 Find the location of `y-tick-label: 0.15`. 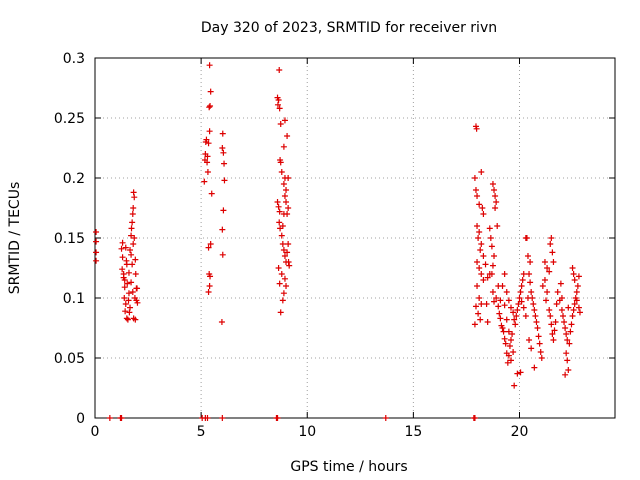

y-tick-label: 0.15 is located at coordinates (69, 239).